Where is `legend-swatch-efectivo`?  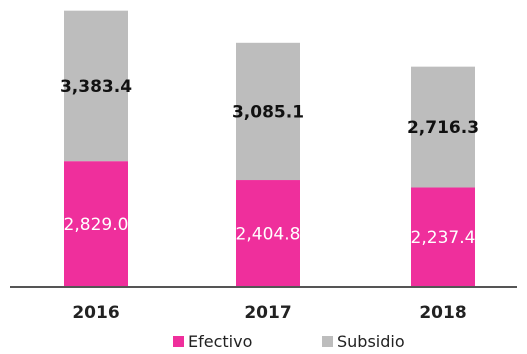 legend-swatch-efectivo is located at coordinates (178, 341).